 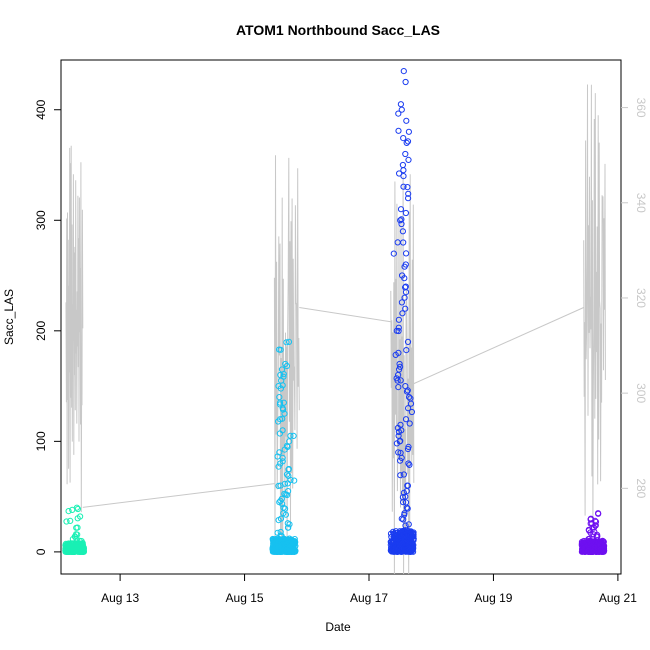 What do you see at coordinates (178, 495) in the screenshot?
I see `line-connector` at bounding box center [178, 495].